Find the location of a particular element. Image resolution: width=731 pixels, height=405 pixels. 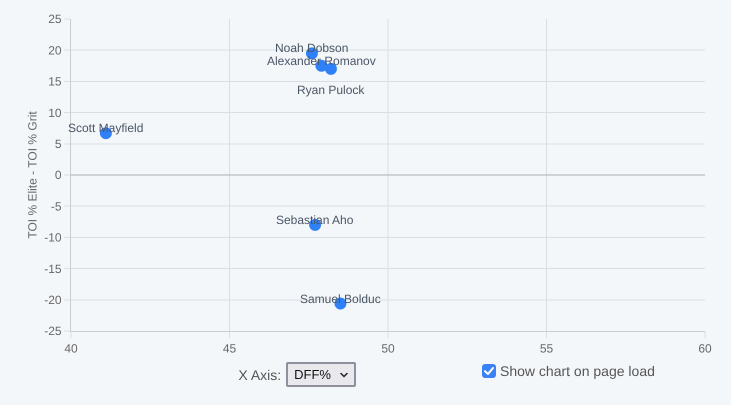

x-tick-label: 45 is located at coordinates (229, 348).